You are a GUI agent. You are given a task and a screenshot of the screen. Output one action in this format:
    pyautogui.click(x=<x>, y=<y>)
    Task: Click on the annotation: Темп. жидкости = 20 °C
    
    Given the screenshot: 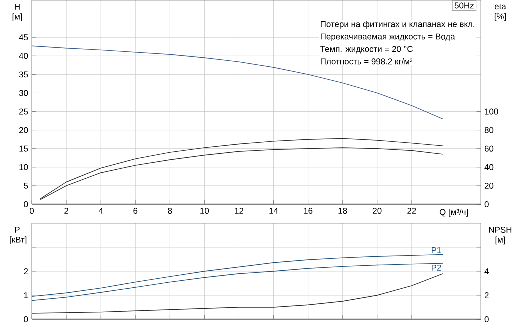 What is the action you would take?
    pyautogui.click(x=366, y=50)
    